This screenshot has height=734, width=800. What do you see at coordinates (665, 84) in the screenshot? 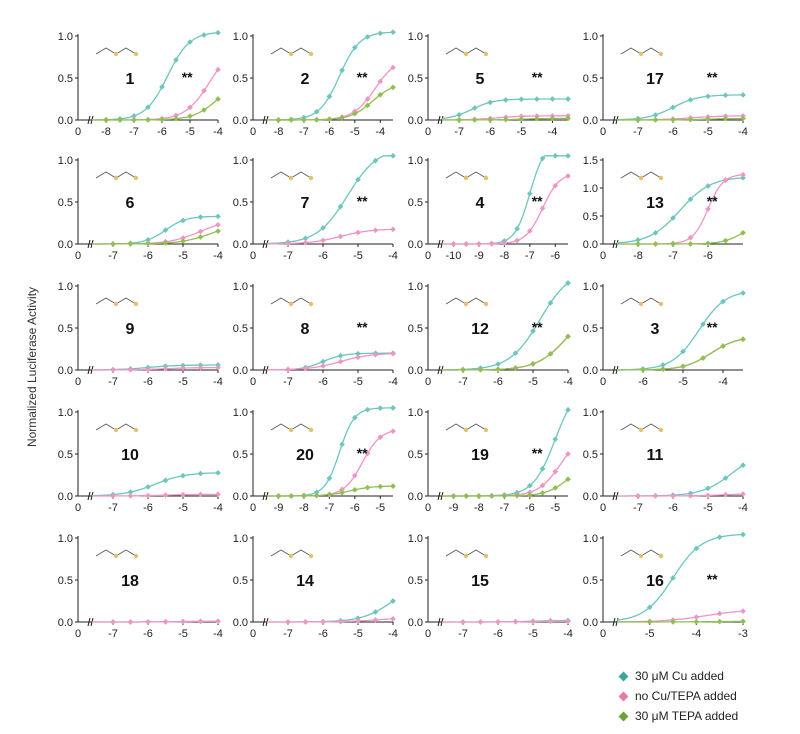
I see `panel-17: 0.0 0.5 1.0 0 -7 -6 -5 -4 17 **` at bounding box center [665, 84].